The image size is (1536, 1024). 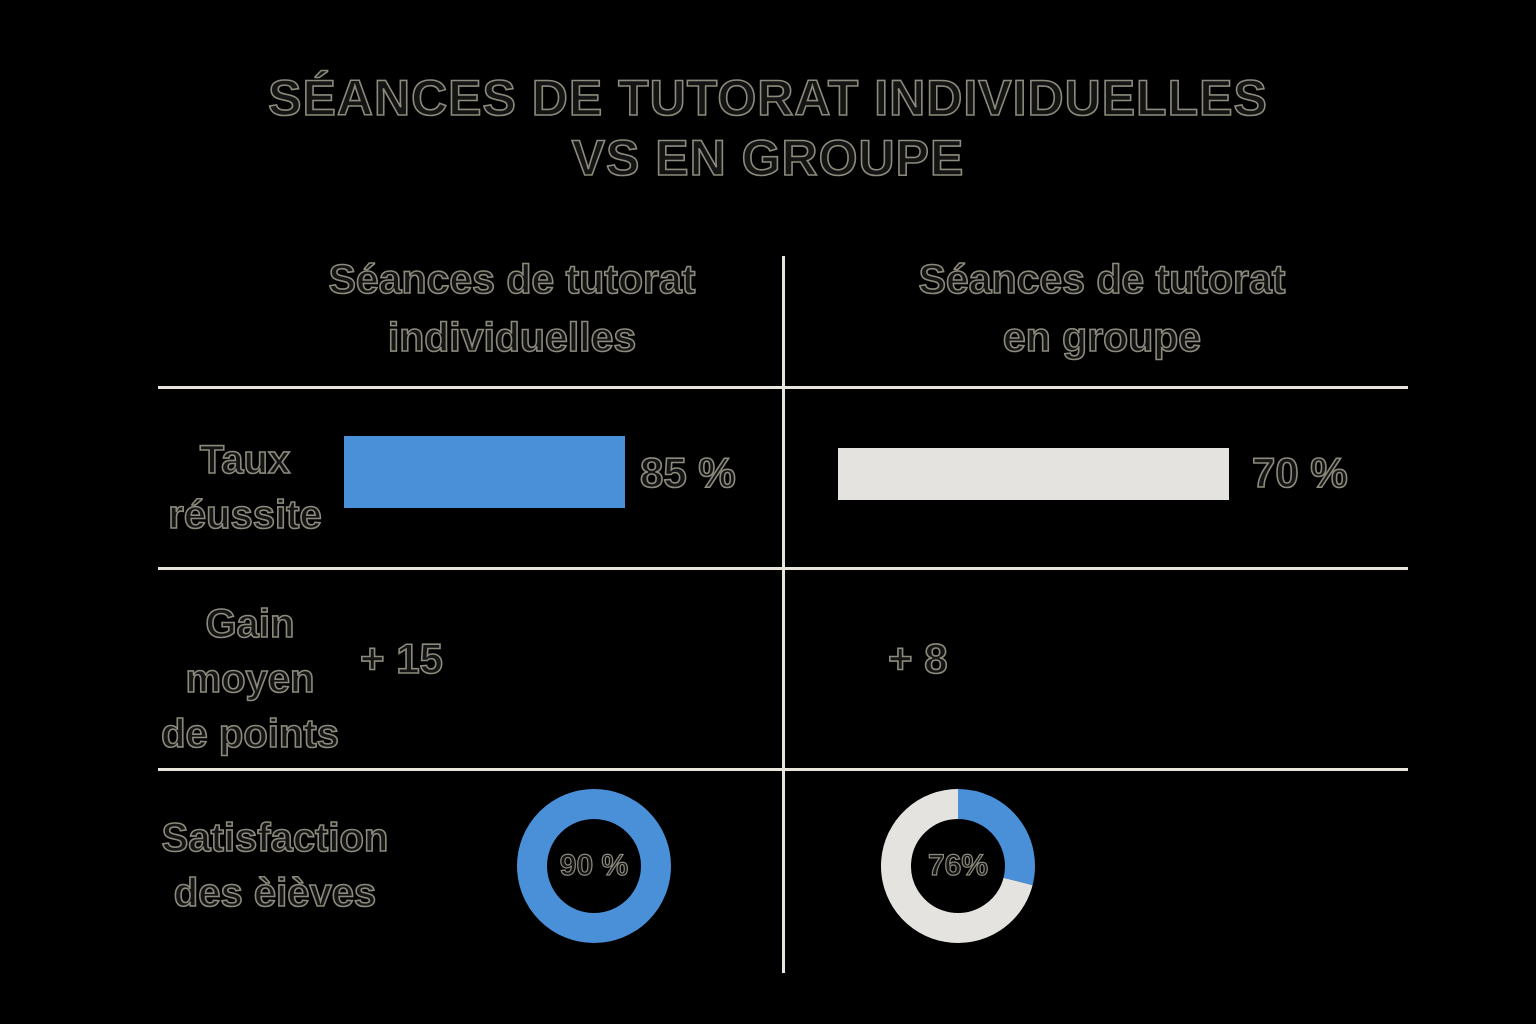 I want to click on success-bar-individual, so click(x=509, y=472).